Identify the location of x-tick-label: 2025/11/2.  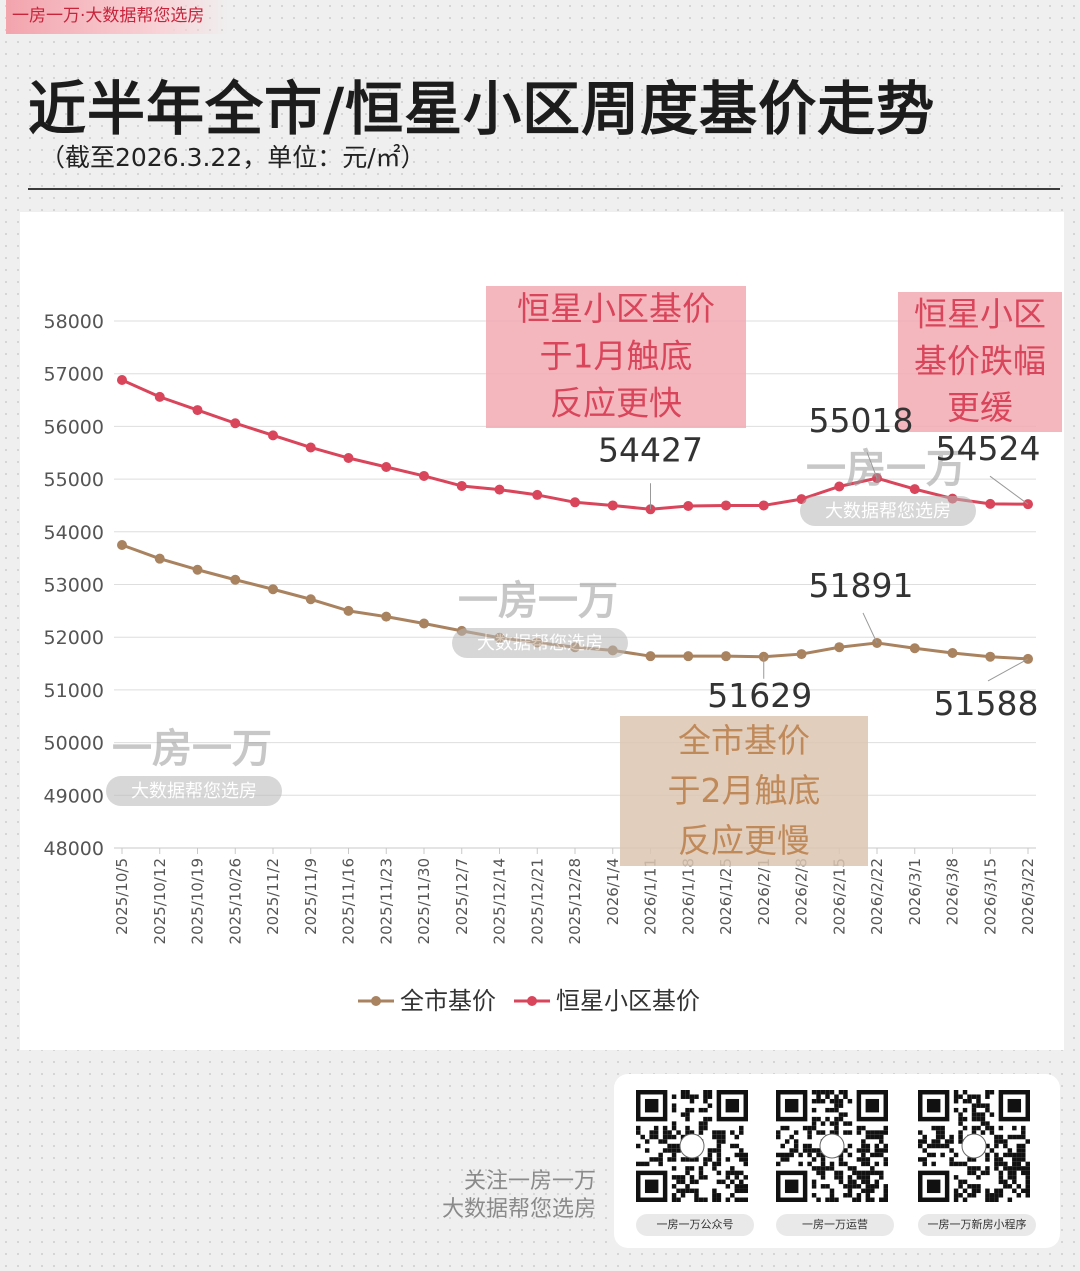
(273, 896).